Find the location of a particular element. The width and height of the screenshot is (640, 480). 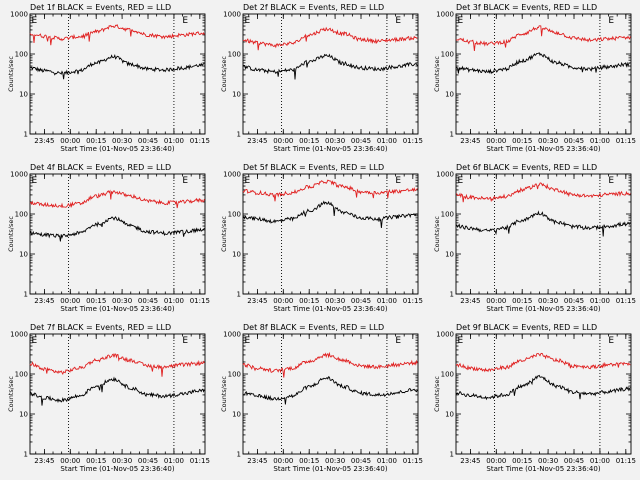

chart-title: Det 2f BLACK = Events, RED = LLD is located at coordinates (313, 7).